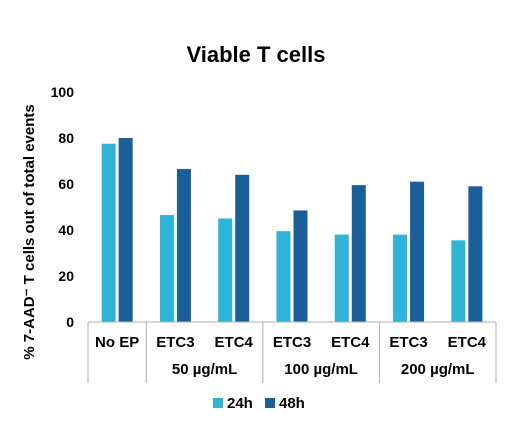 This screenshot has width=513, height=448. What do you see at coordinates (66, 184) in the screenshot?
I see `y-tick-label: 60` at bounding box center [66, 184].